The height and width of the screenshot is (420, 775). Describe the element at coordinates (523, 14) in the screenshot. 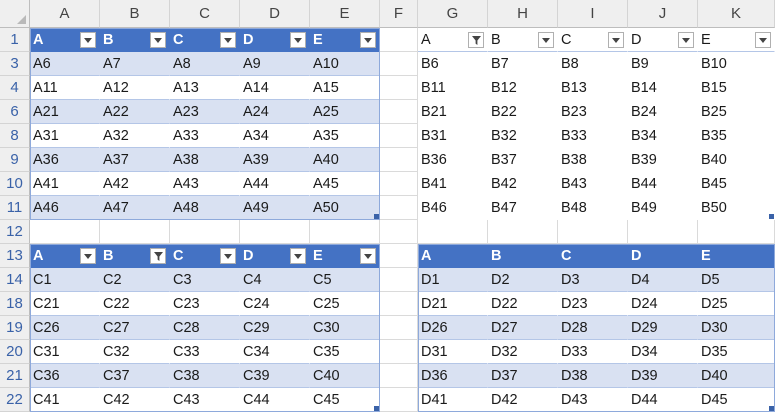

I see `column-header-h: H` at that location.